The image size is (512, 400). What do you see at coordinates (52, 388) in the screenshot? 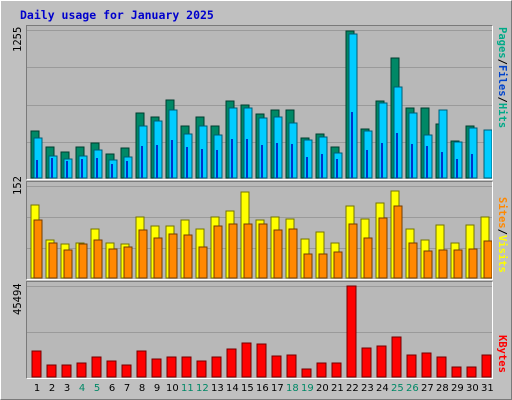
I see `day-label: 2` at bounding box center [52, 388].